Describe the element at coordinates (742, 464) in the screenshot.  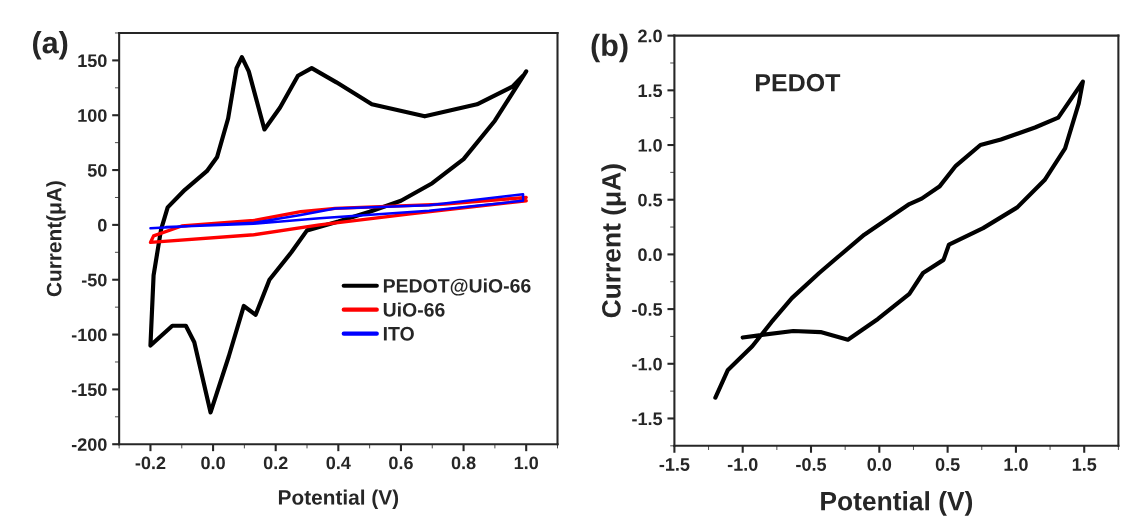
I see `x-tick-label: -1.0` at that location.